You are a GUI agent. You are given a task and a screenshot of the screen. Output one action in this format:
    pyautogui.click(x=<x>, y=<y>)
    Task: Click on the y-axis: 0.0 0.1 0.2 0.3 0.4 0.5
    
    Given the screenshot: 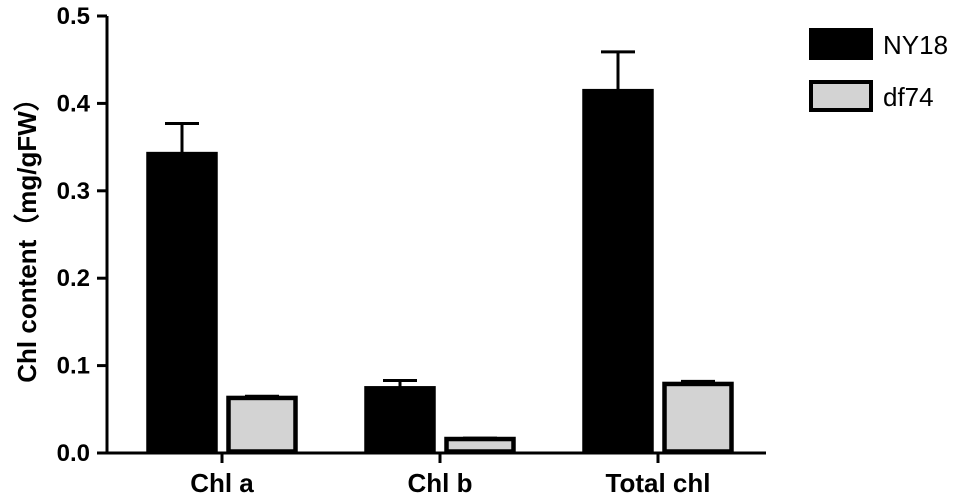 What is the action you would take?
    pyautogui.click(x=83, y=235)
    